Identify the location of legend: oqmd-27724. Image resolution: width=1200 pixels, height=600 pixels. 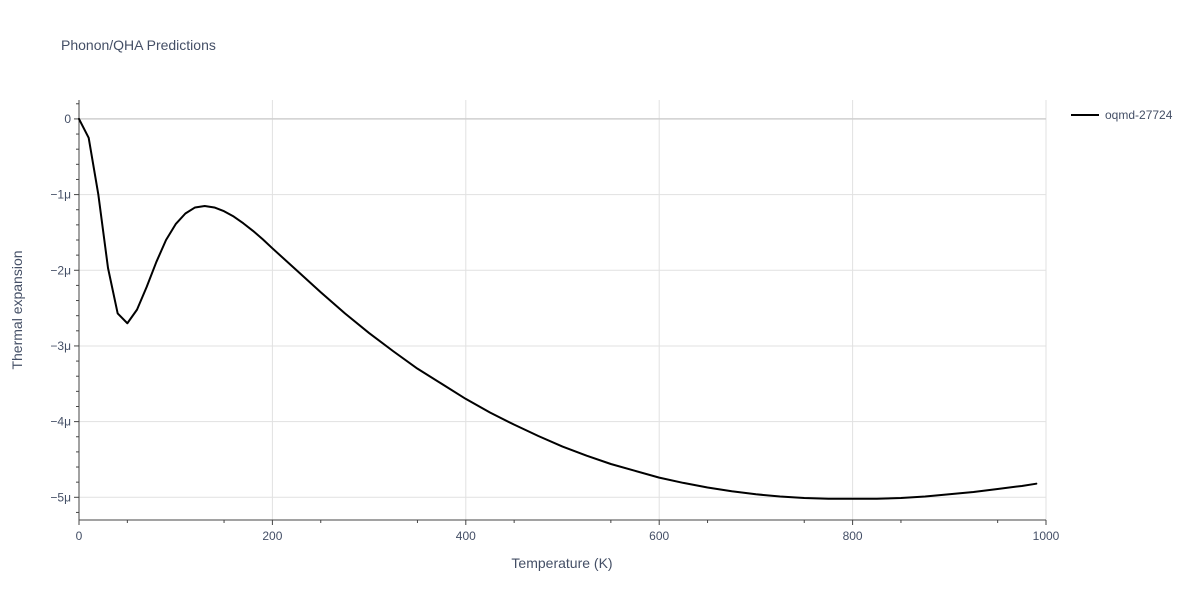
(1122, 115).